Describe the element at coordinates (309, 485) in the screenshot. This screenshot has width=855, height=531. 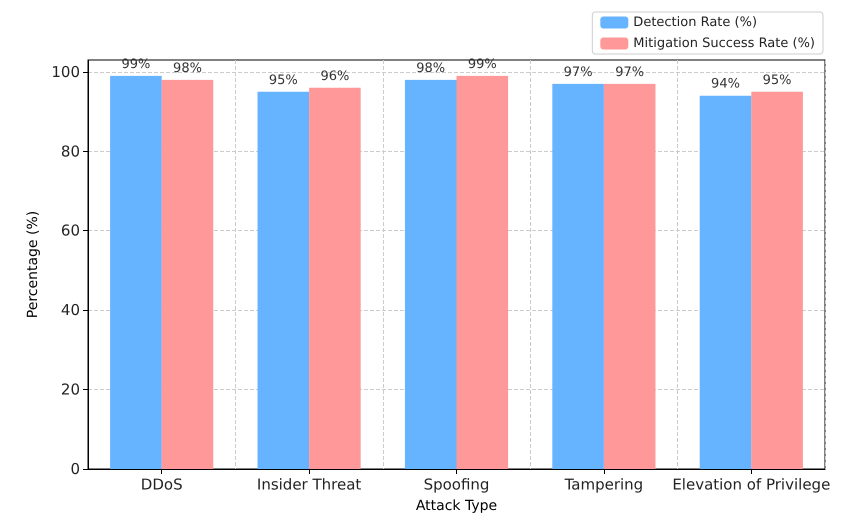
I see `x-tick-label: Insider Threat` at that location.